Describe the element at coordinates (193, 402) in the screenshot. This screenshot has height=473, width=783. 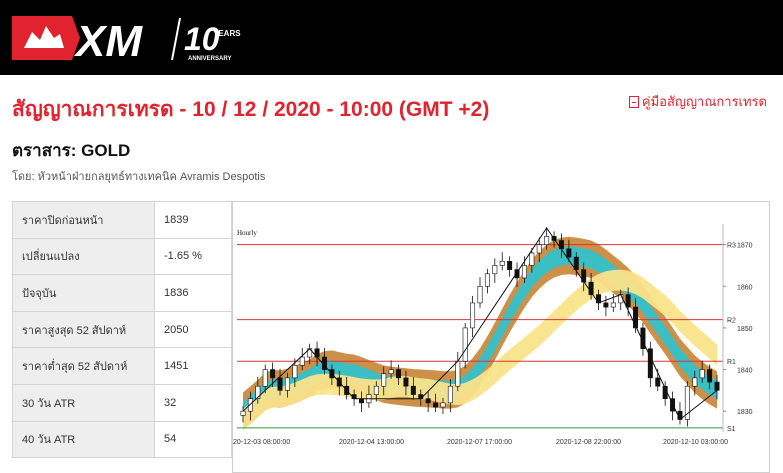
I see `stat-value: 32` at that location.